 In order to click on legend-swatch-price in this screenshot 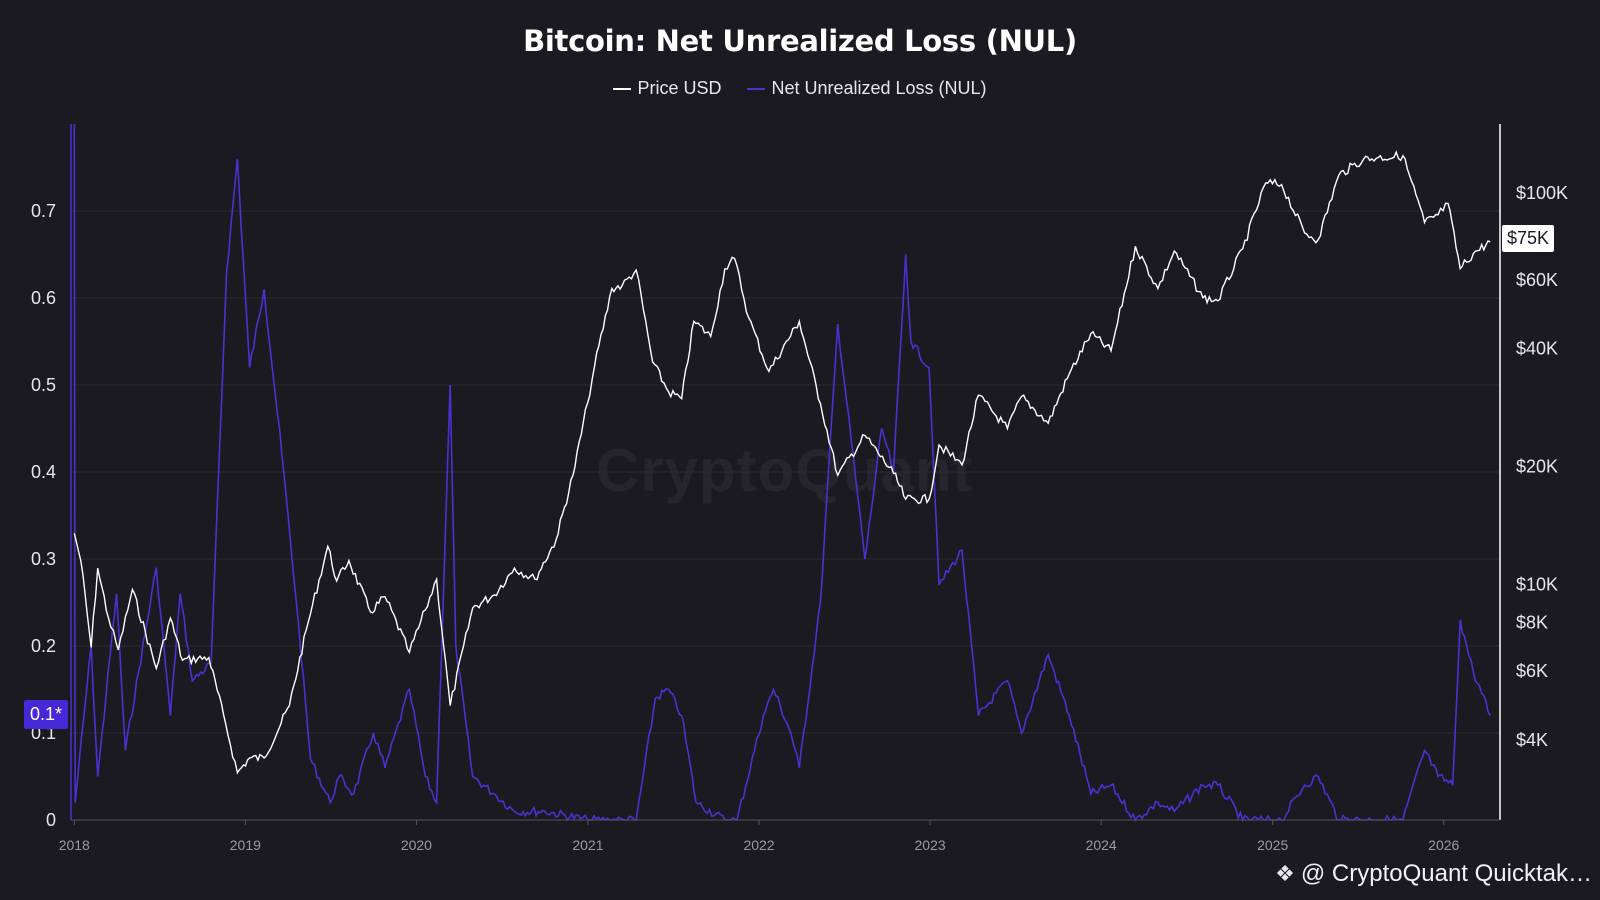, I will do `click(622, 88)`.